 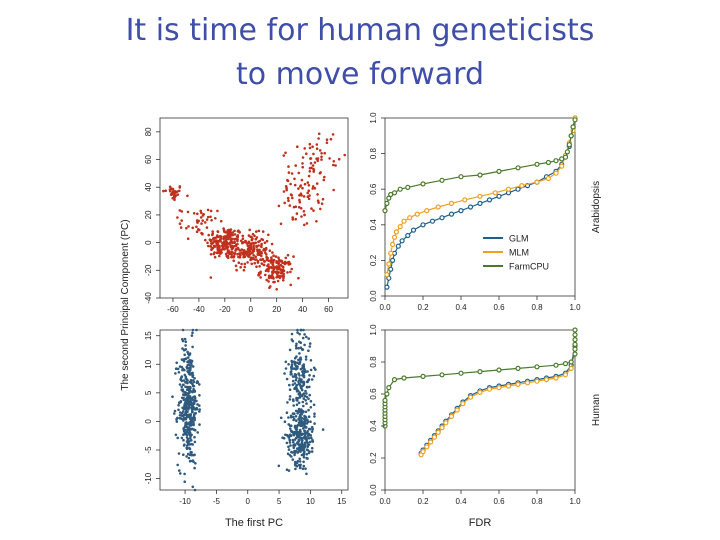 What do you see at coordinates (516, 253) in the screenshot?
I see `legend: GLM MLM FarmCPU` at bounding box center [516, 253].